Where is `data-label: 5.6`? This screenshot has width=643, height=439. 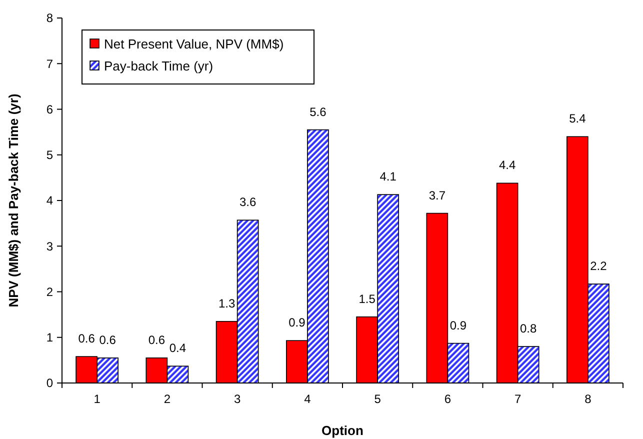
data-label: 5.6 is located at coordinates (318, 111).